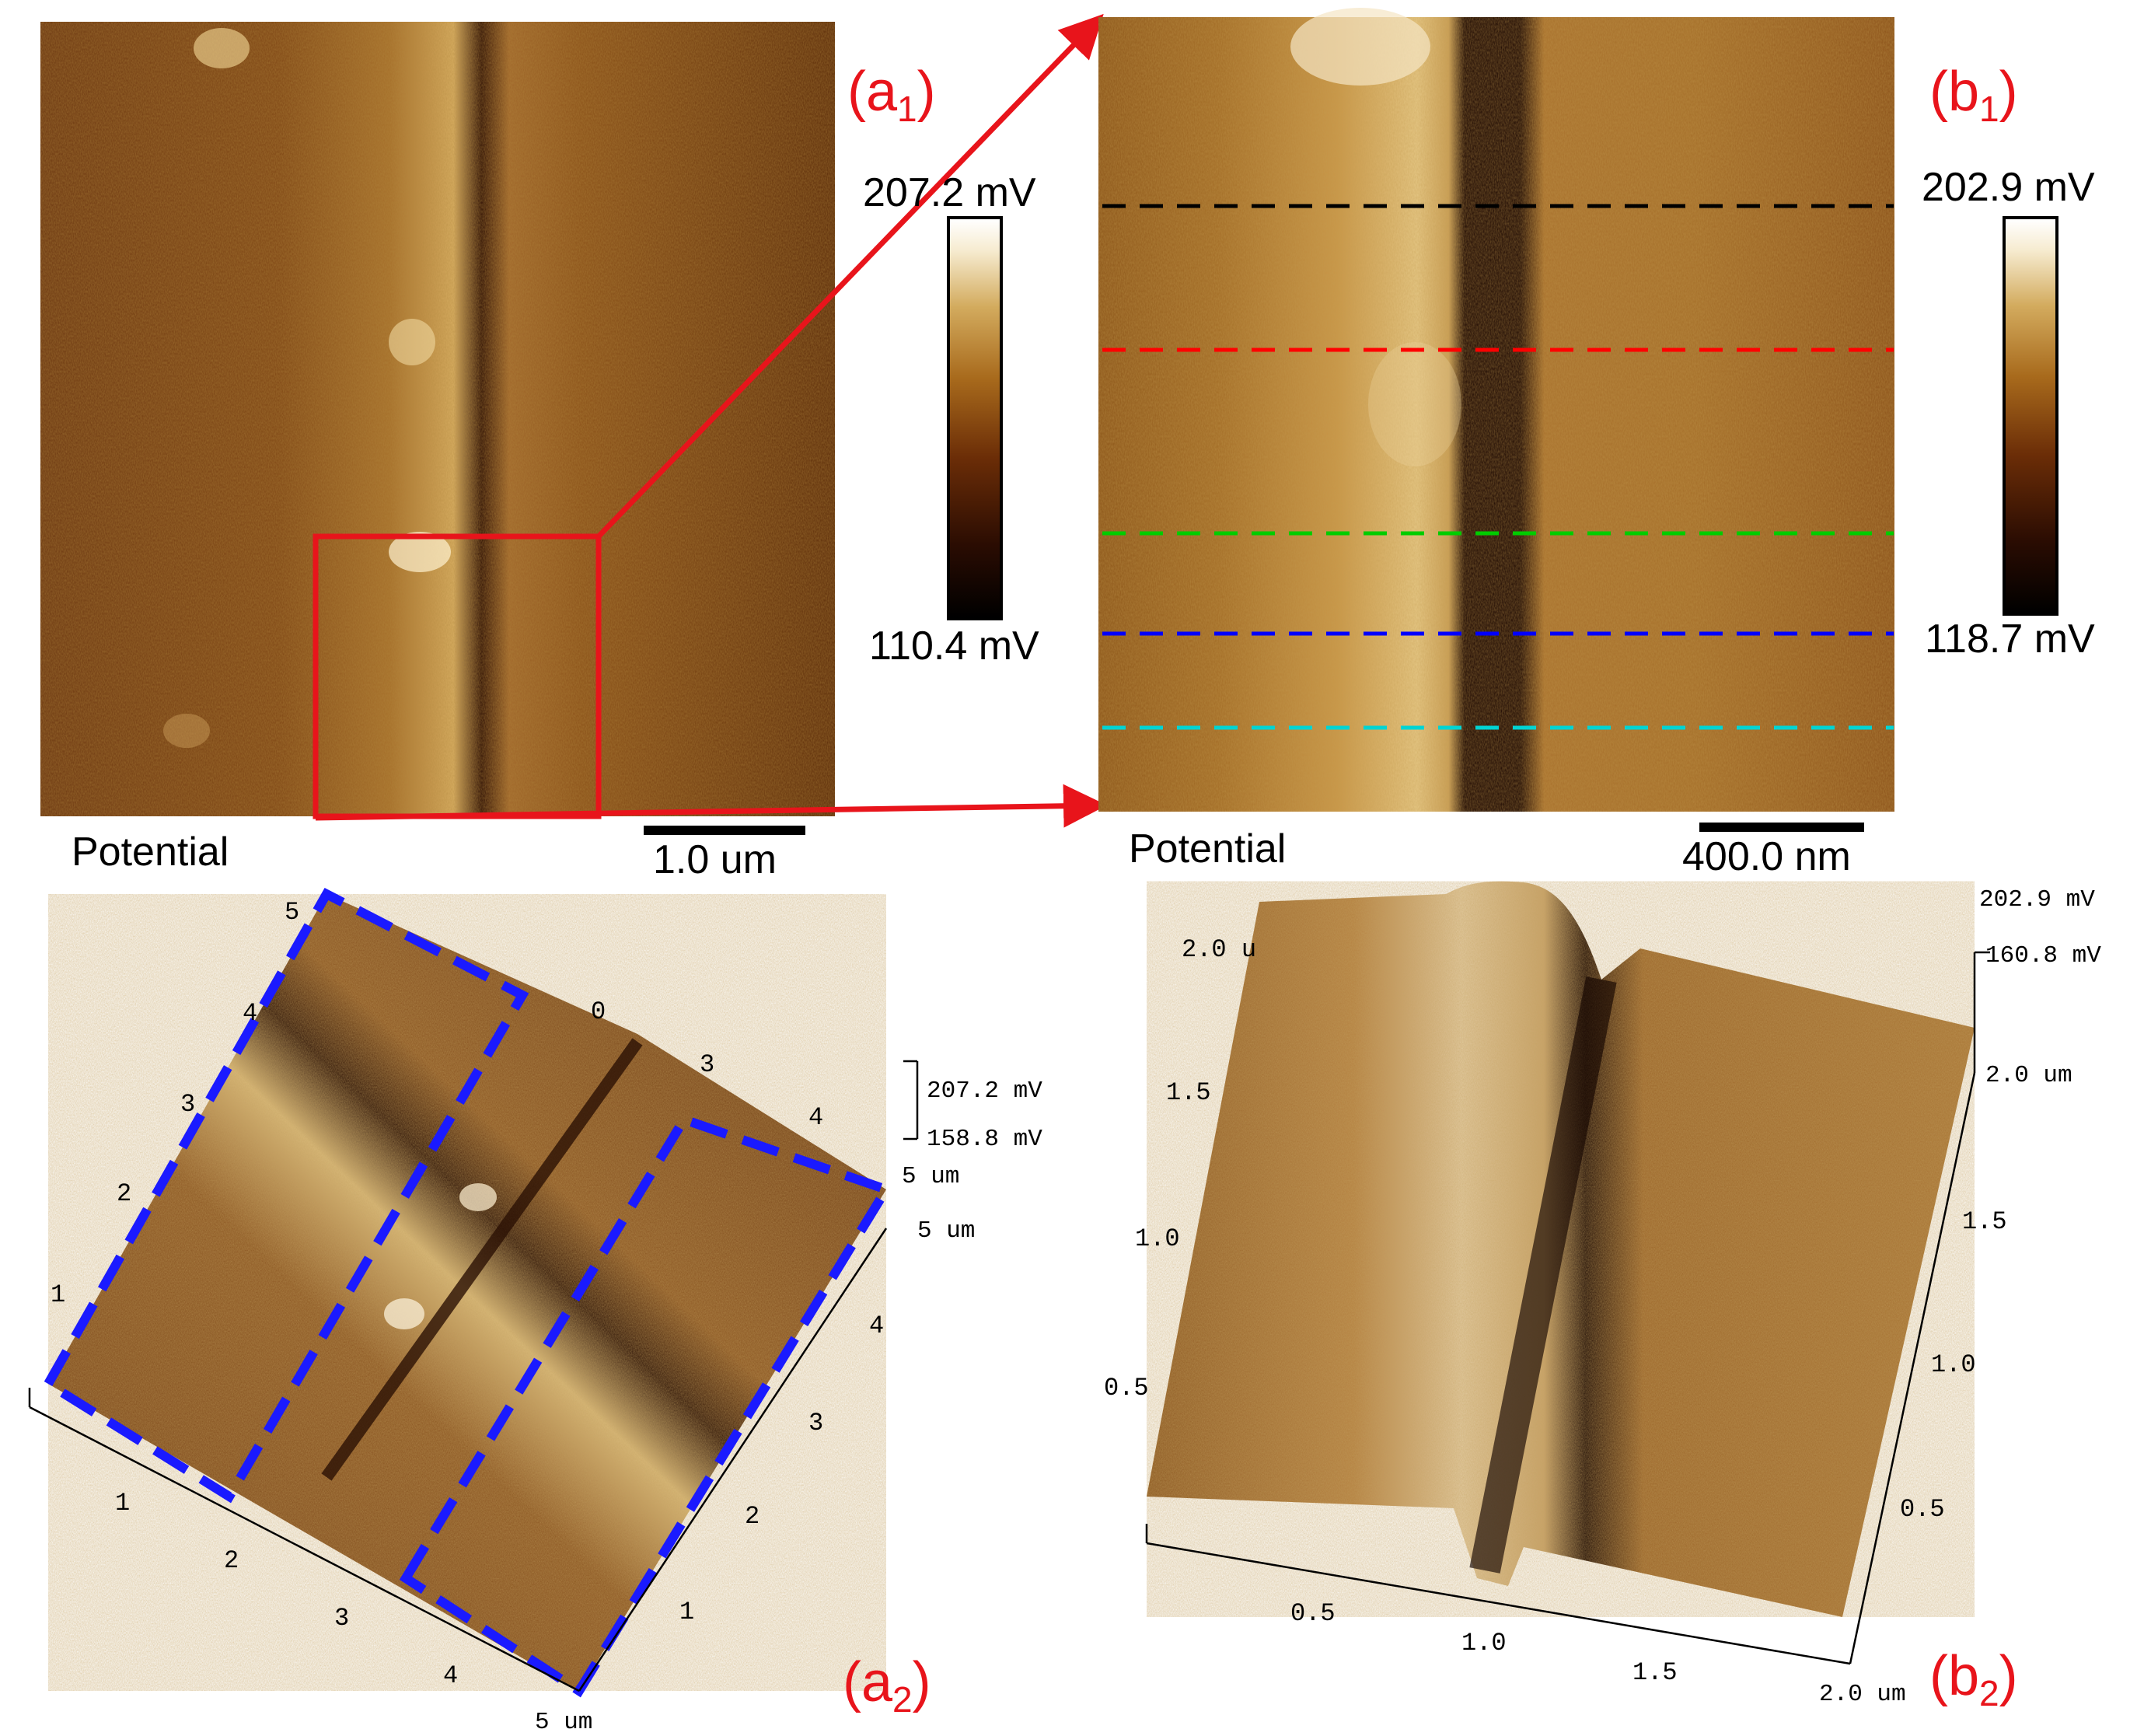 The image size is (2144, 1736). I want to click on channel-label-a1: Potential, so click(150, 852).